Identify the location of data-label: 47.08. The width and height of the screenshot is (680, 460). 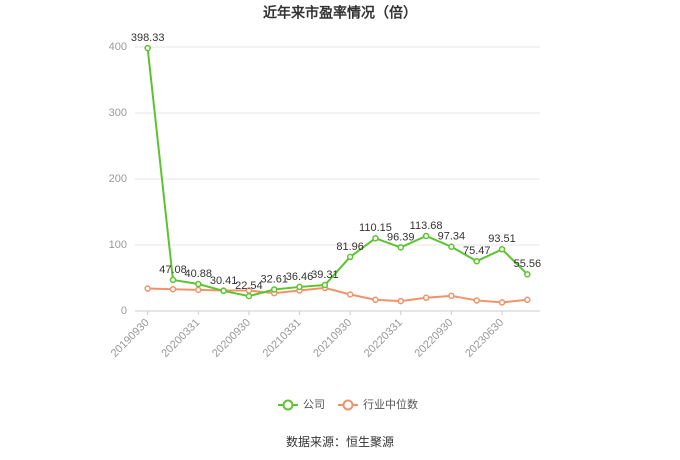
(173, 270).